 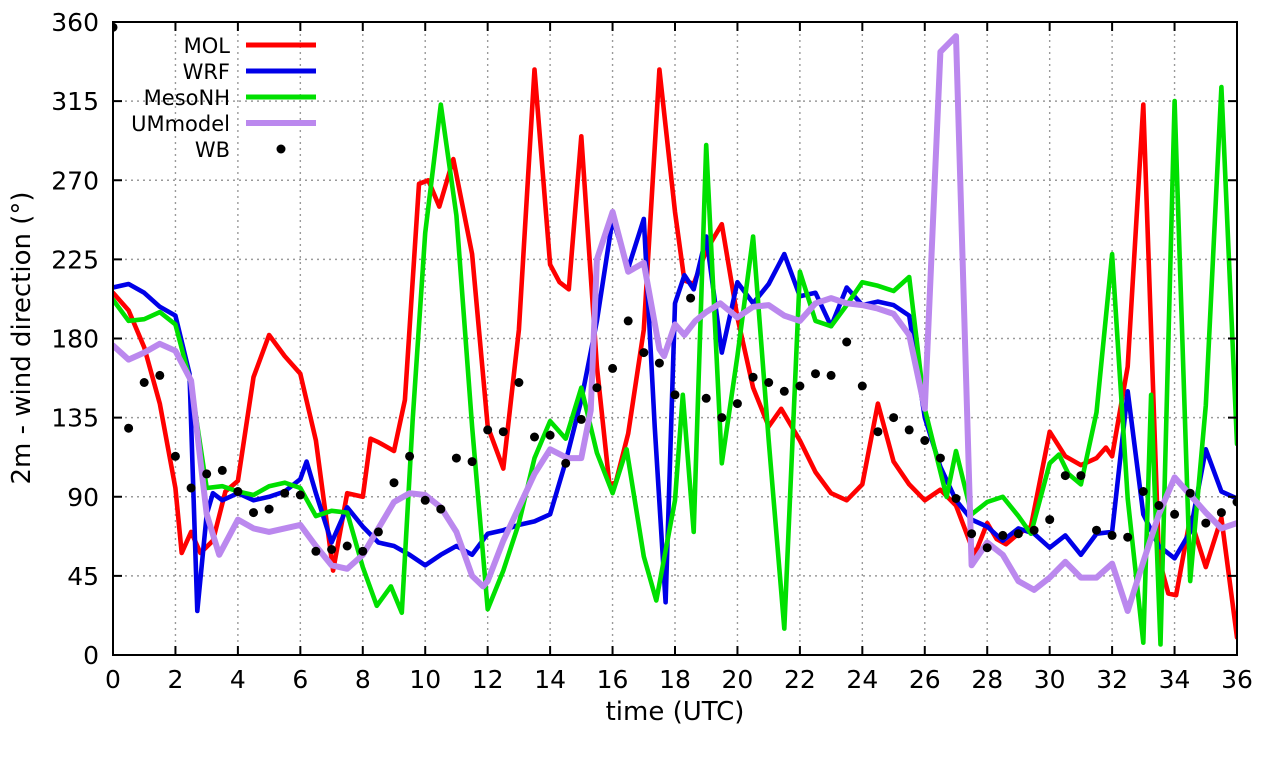 What do you see at coordinates (425, 679) in the screenshot?
I see `x-tick-label: 10` at bounding box center [425, 679].